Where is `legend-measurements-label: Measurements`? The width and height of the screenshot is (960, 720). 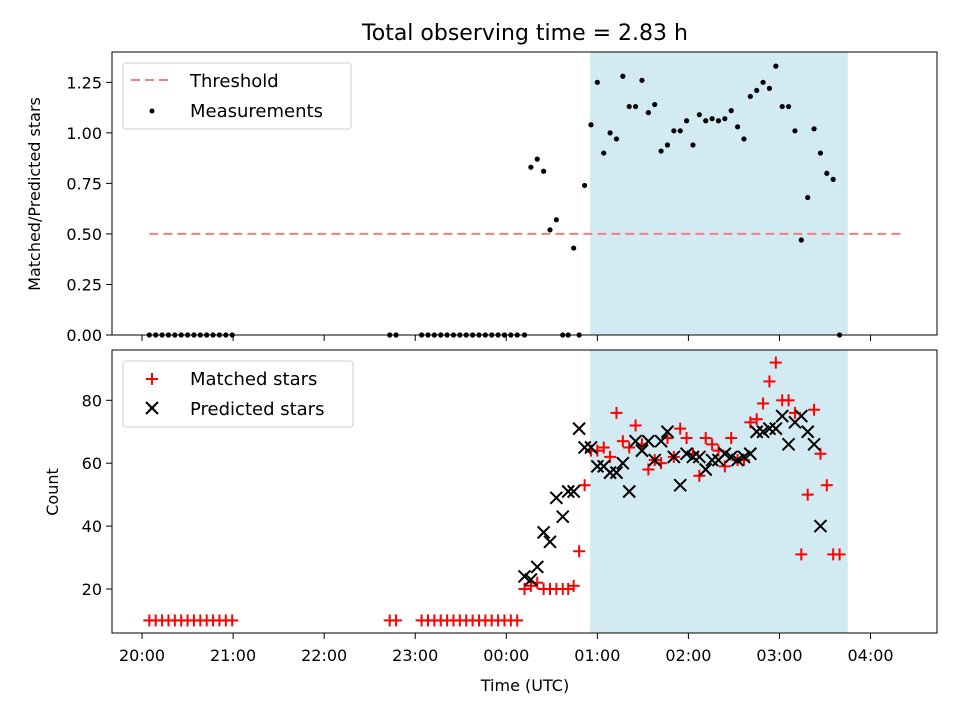
legend-measurements-label: Measurements is located at coordinates (256, 111).